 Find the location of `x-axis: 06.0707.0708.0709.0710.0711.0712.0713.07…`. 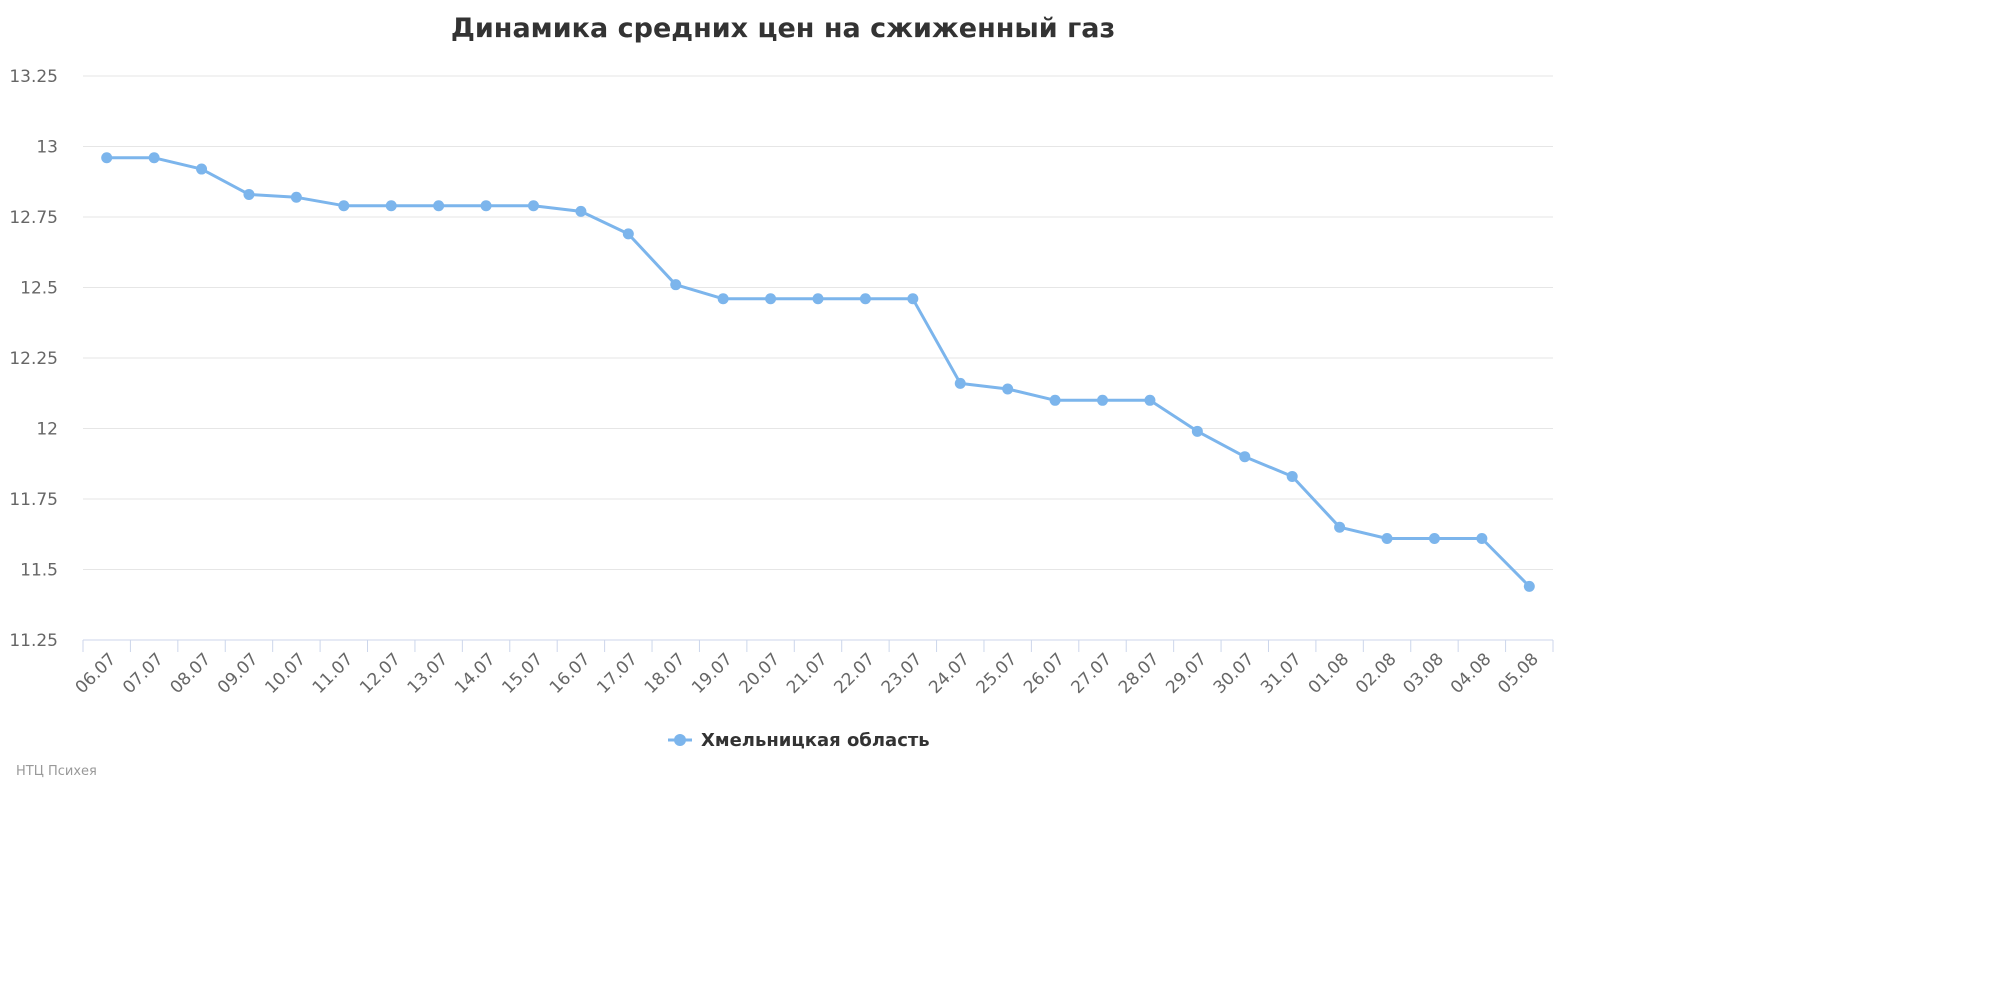

x-axis: 06.0707.0708.0709.0710.0711.0712.0713.07… is located at coordinates (813, 668).